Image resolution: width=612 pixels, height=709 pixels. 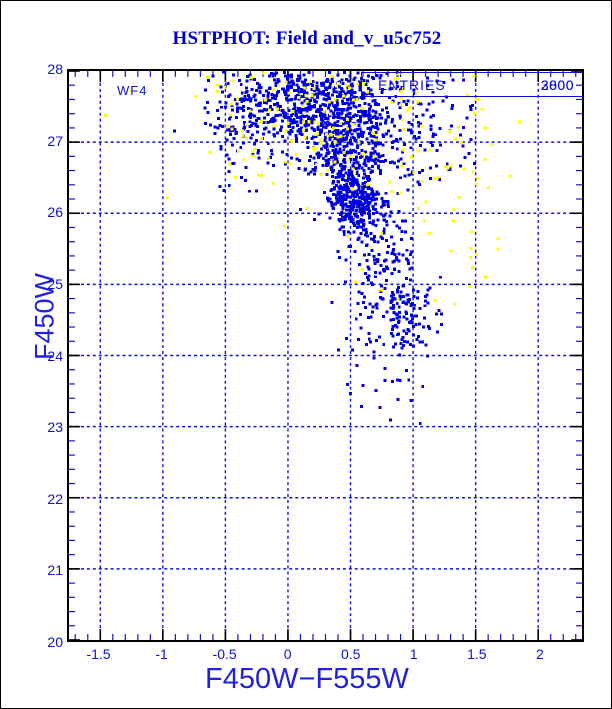 I want to click on y-tick-label: 24, so click(x=55, y=355).